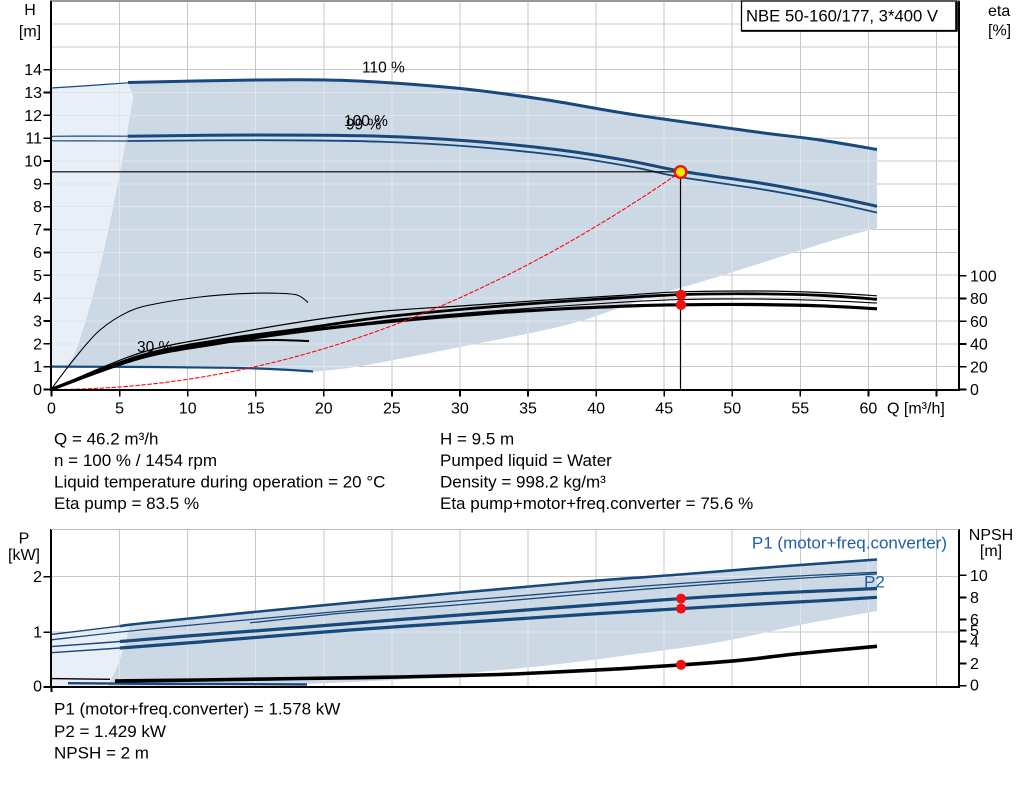 The height and width of the screenshot is (786, 1024). What do you see at coordinates (106, 439) in the screenshot?
I see `svg-text: Q = 46.2 m³/h` at bounding box center [106, 439].